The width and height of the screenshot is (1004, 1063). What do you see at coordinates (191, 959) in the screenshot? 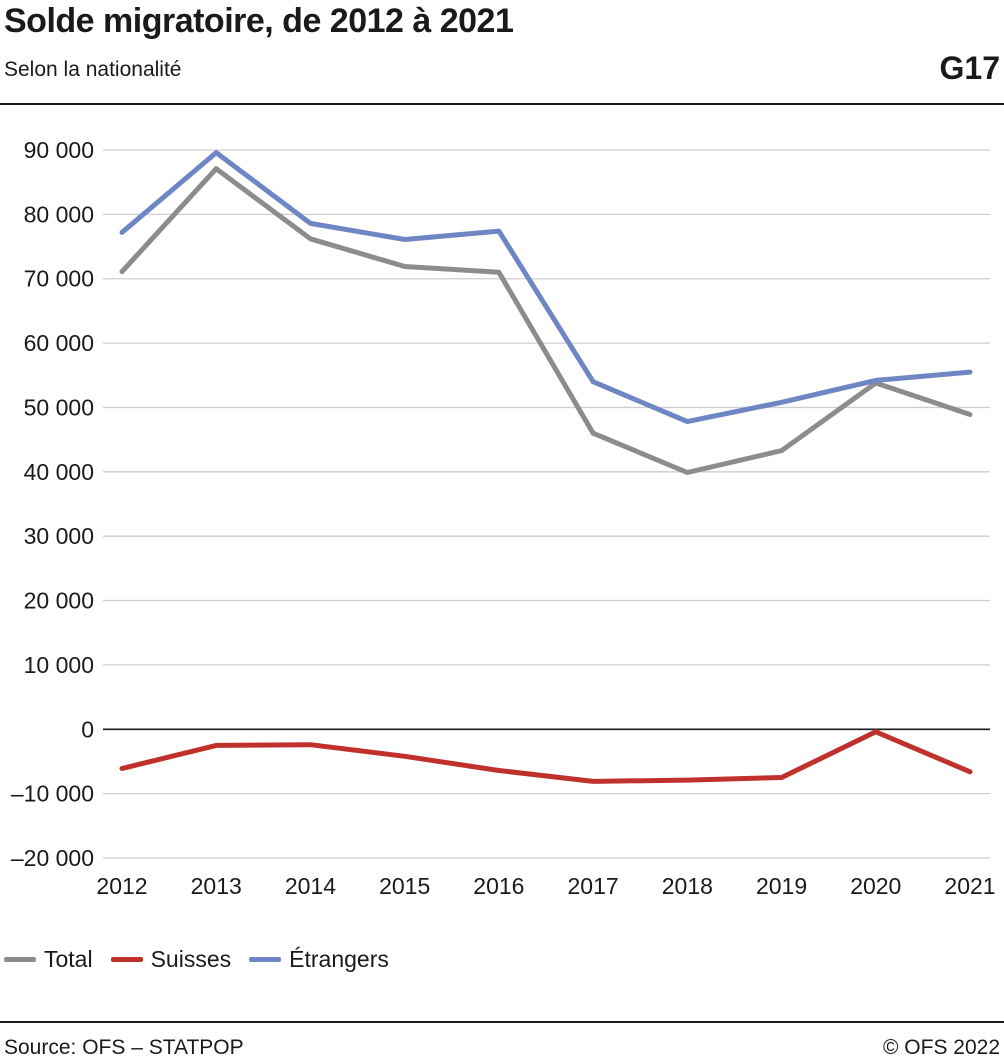
I see `legend-label: Suisses` at bounding box center [191, 959].